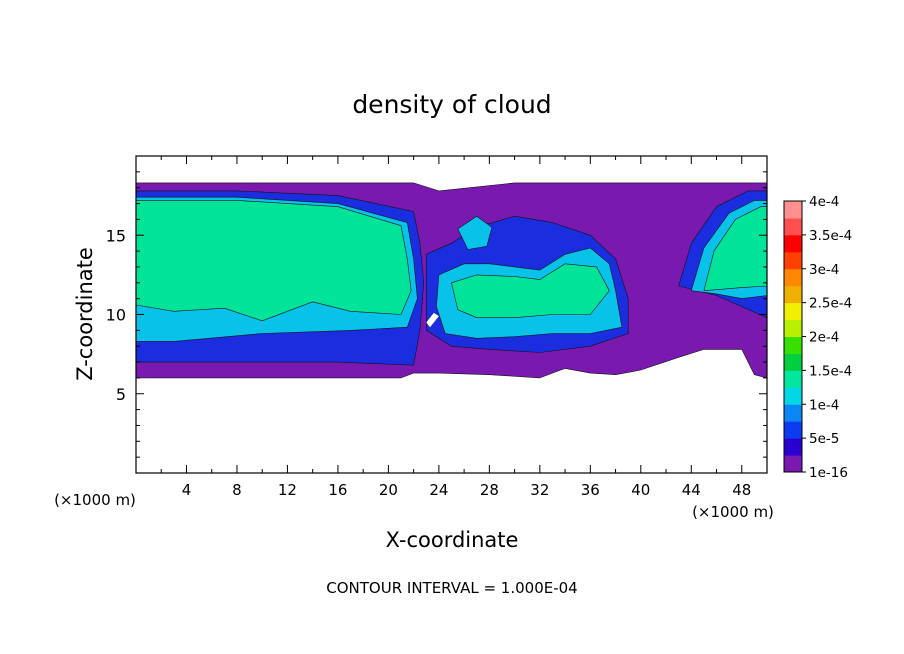  Describe the element at coordinates (121, 394) in the screenshot. I see `y-tick-label: 5` at that location.